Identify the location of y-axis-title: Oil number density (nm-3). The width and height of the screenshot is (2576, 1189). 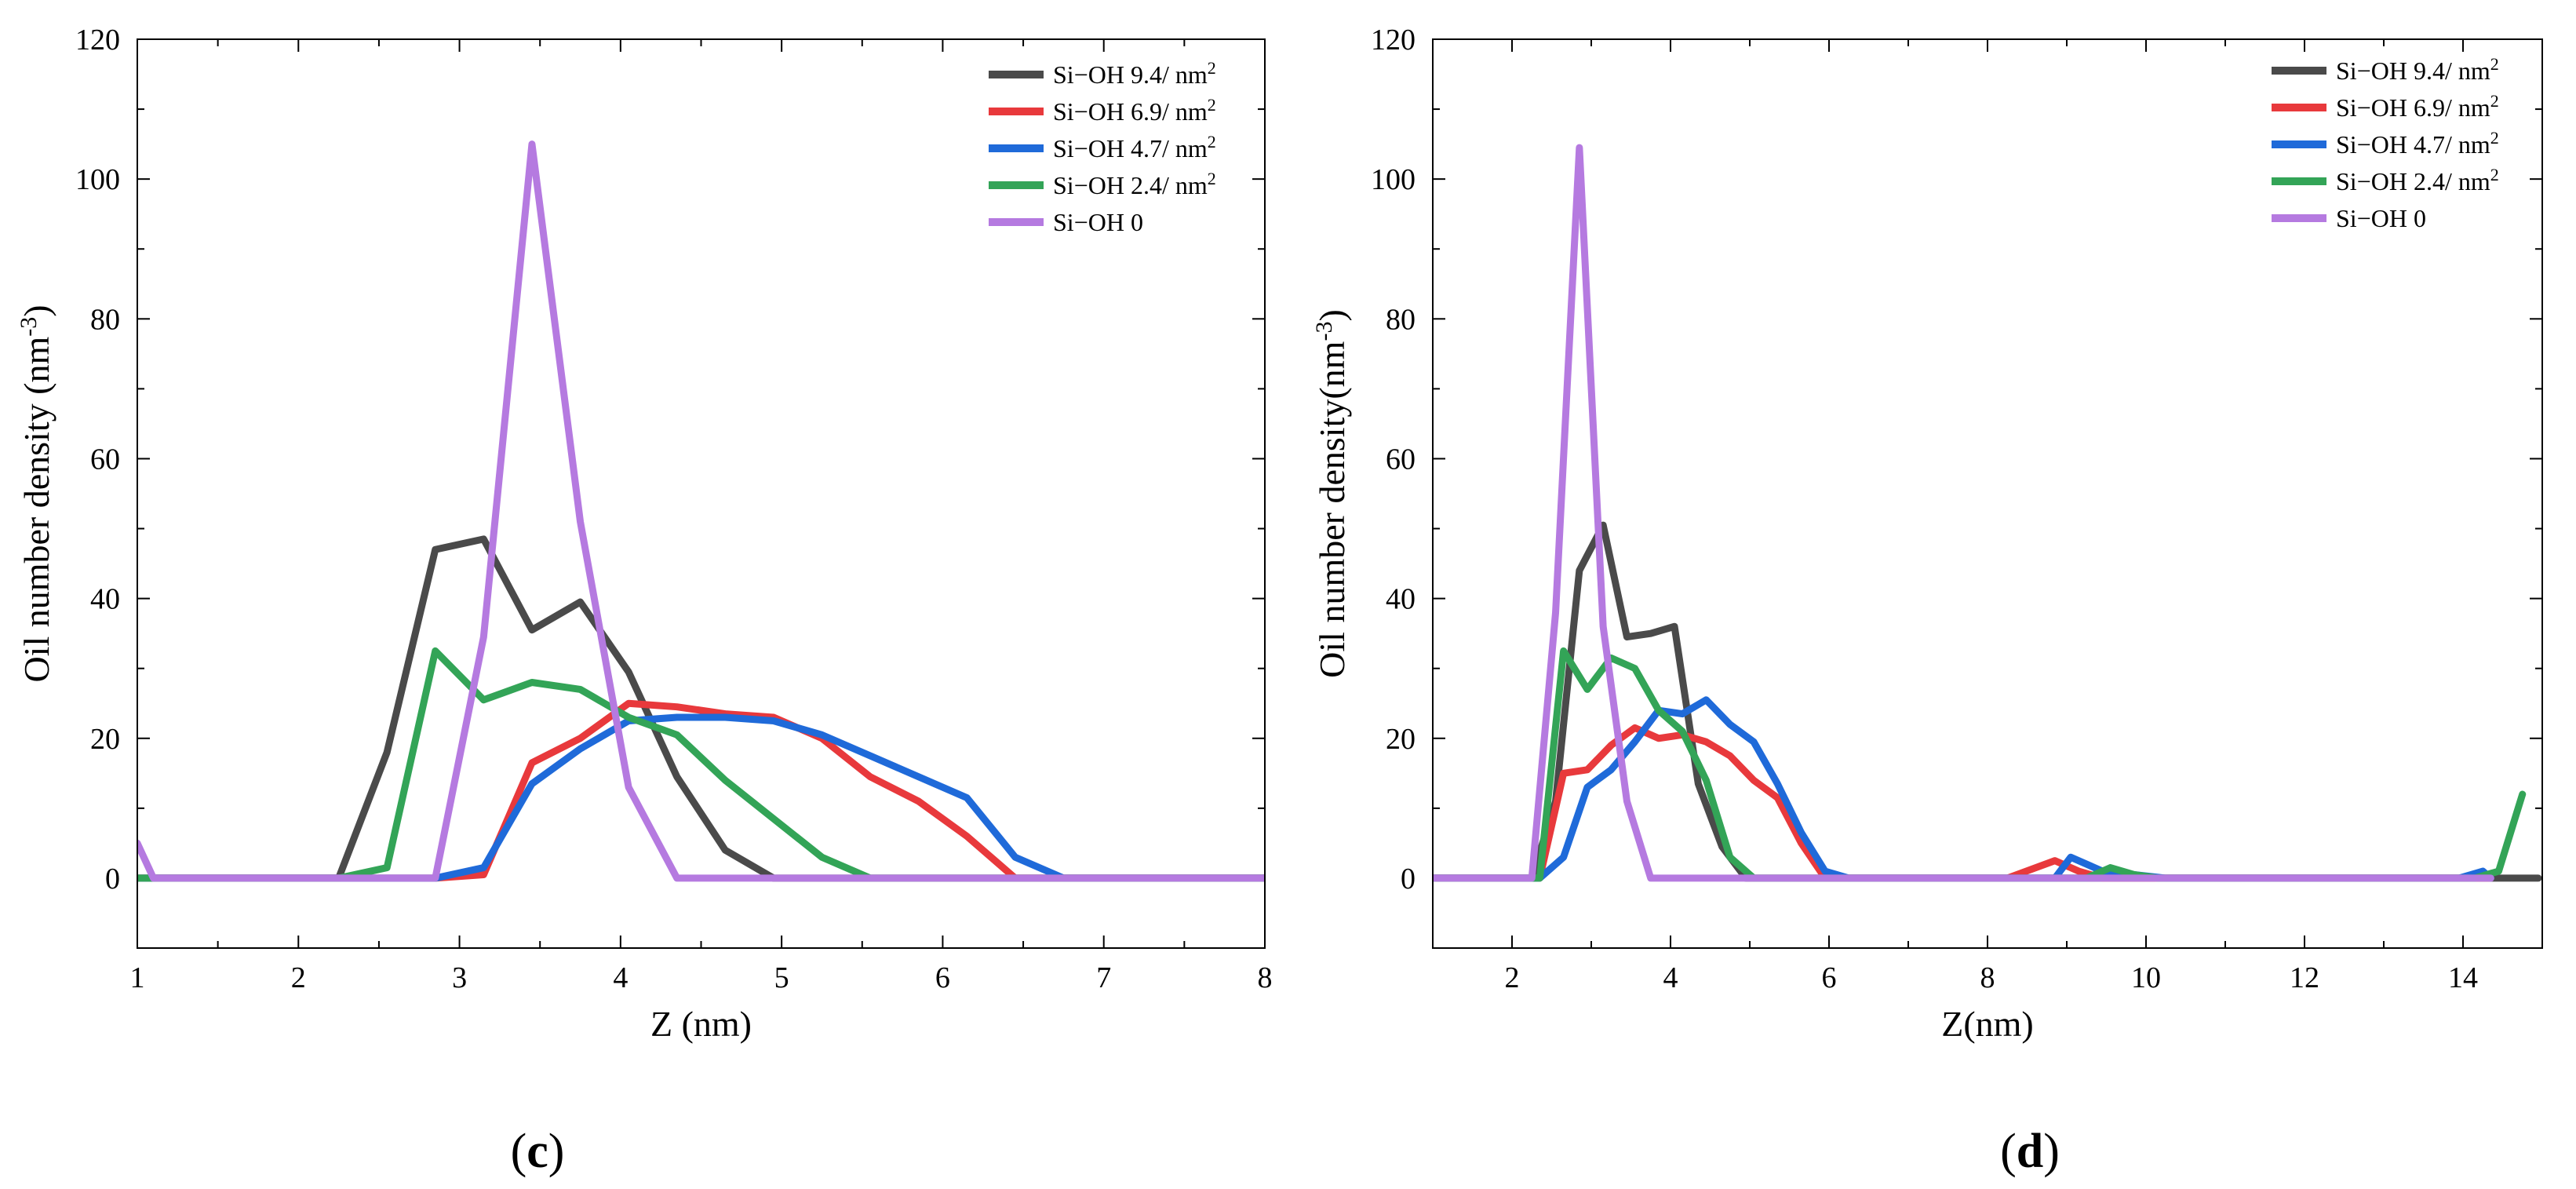
(36, 493).